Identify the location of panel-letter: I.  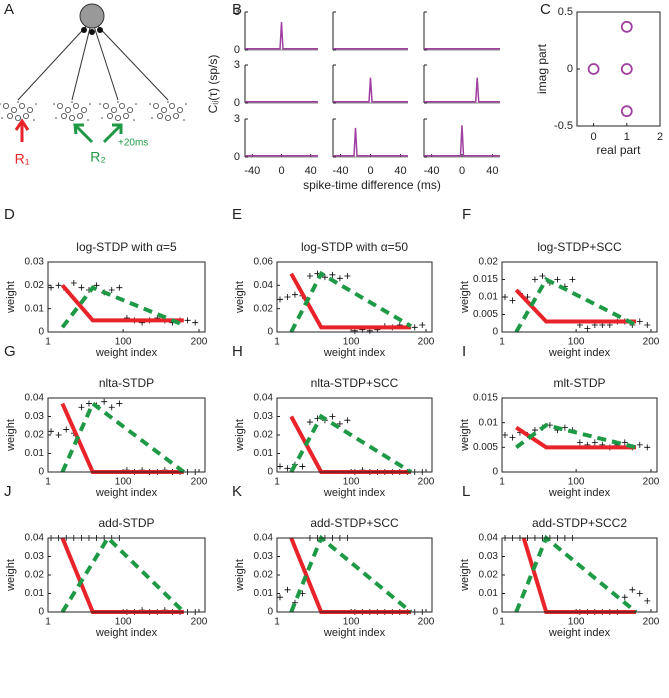
(464, 351).